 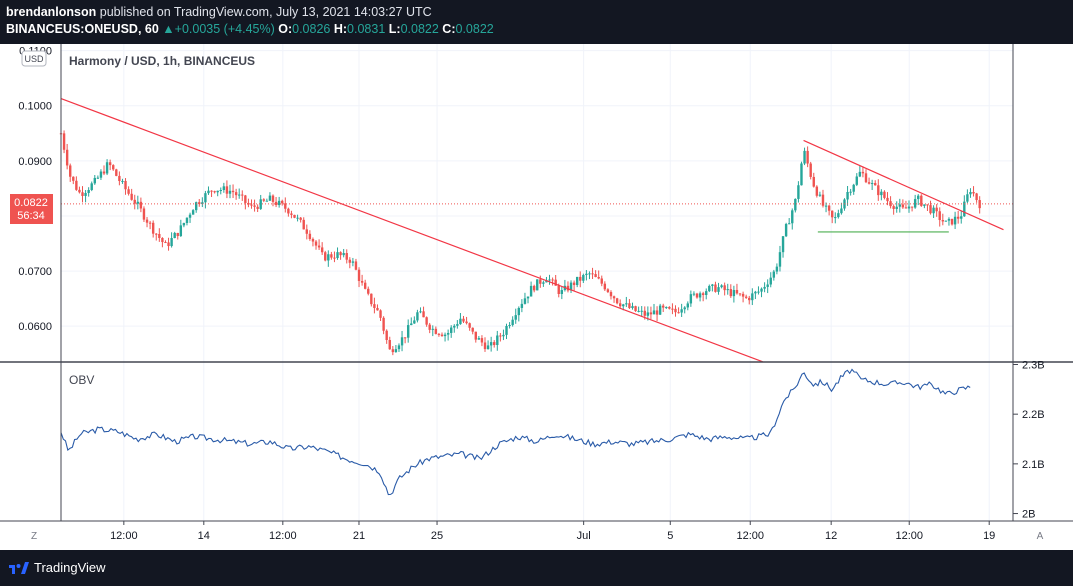 I want to click on close-label: C:, so click(x=449, y=29).